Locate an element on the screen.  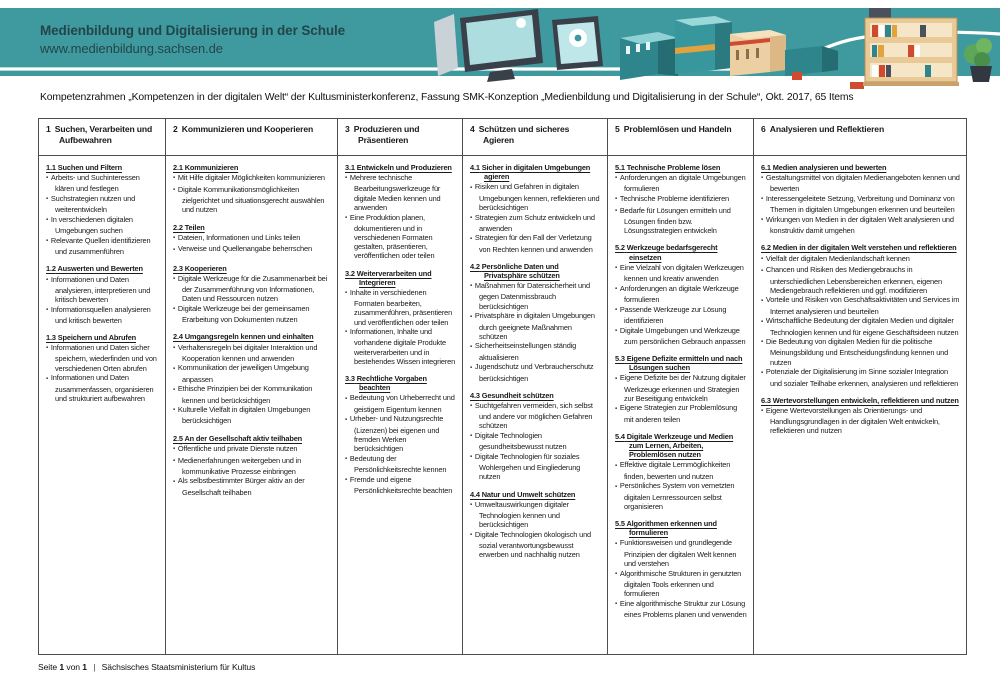
section-number: 6.3 is located at coordinates (766, 400).